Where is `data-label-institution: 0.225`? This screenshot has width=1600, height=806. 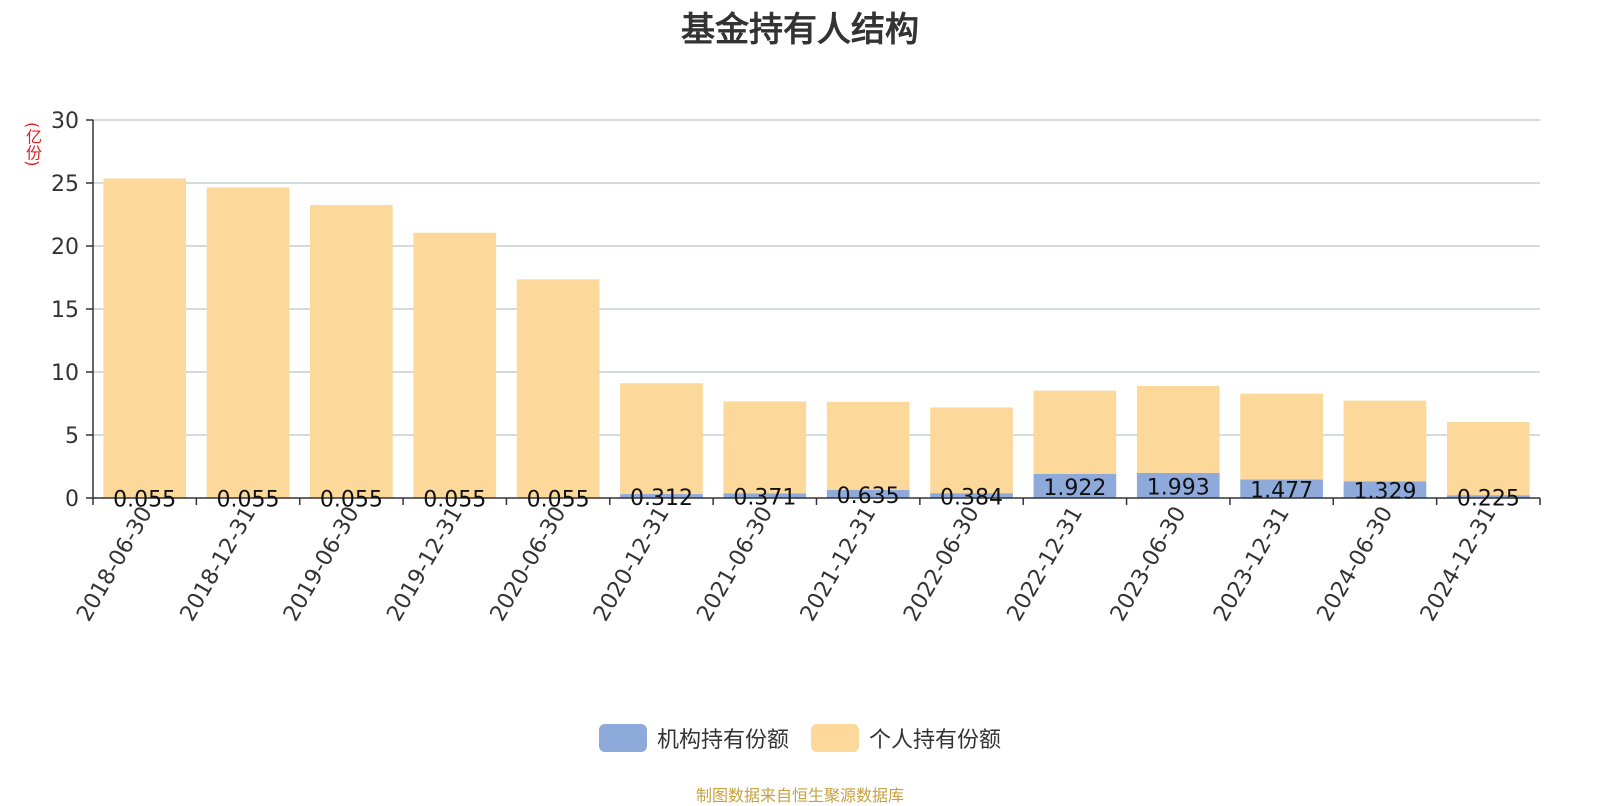
data-label-institution: 0.225 is located at coordinates (1488, 499).